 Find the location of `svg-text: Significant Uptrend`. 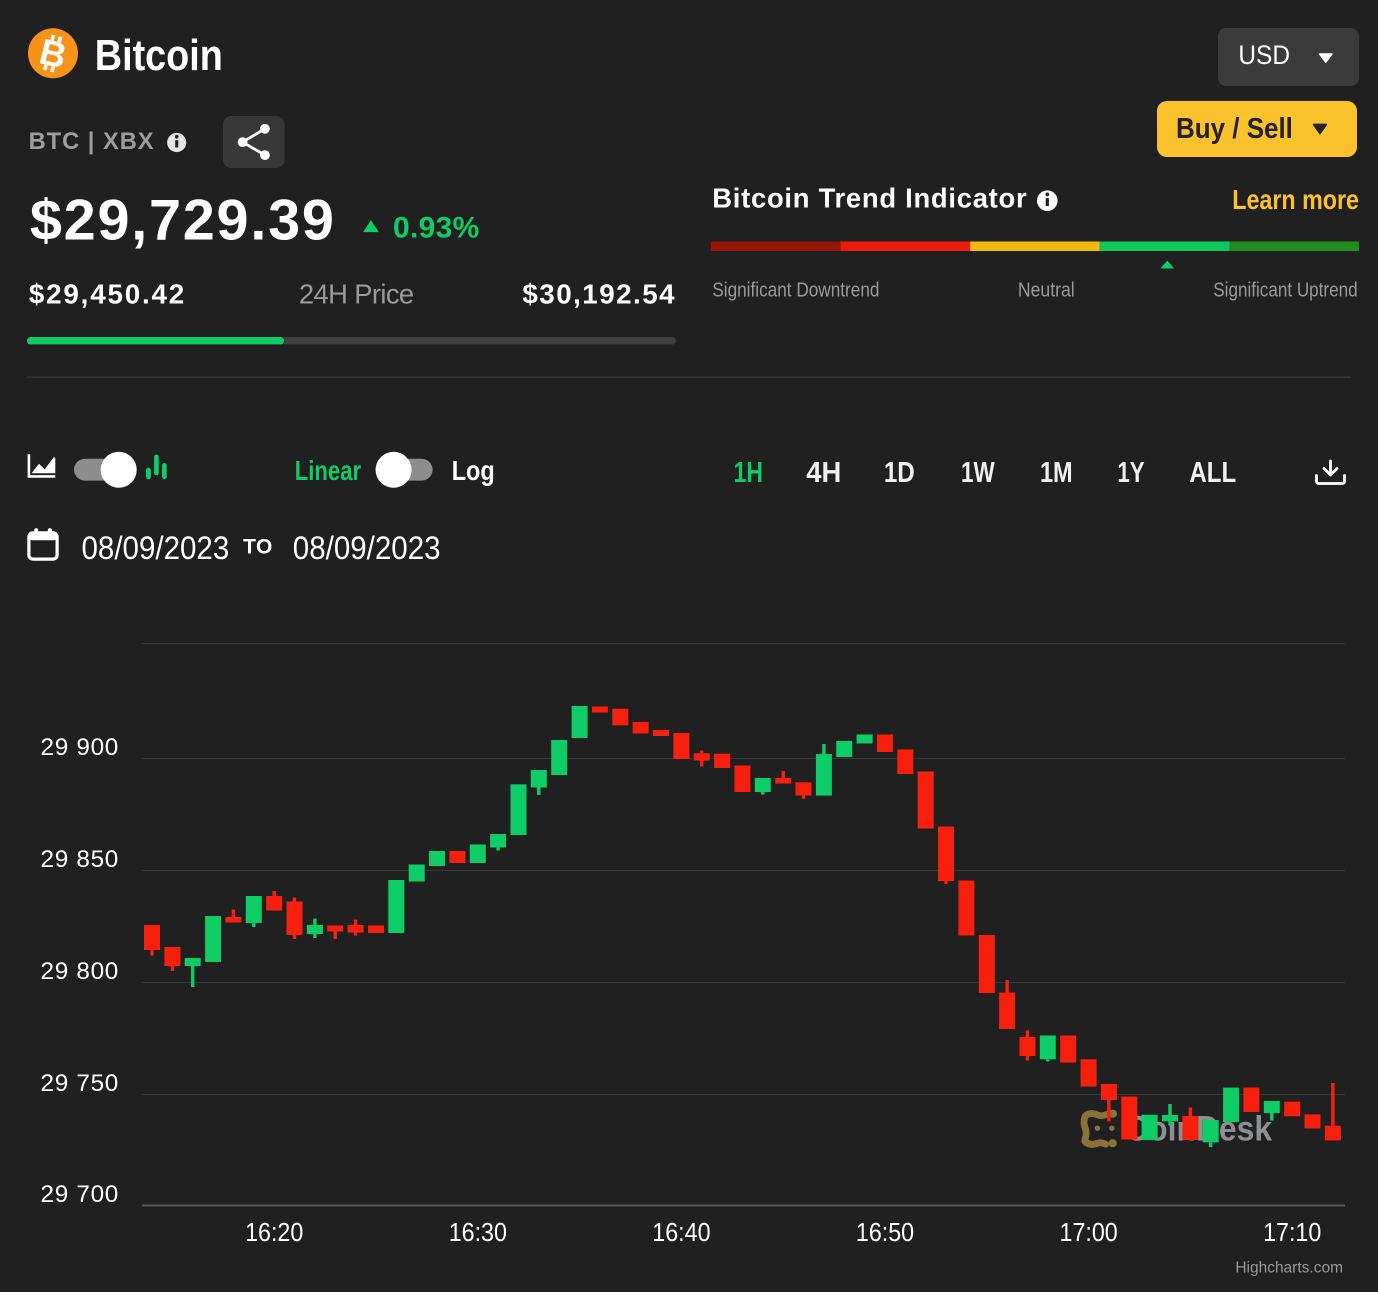

svg-text: Significant Uptrend is located at coordinates (1285, 289).